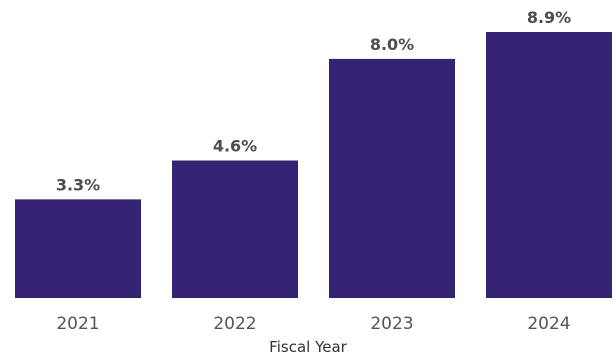 This screenshot has height=358, width=615. I want to click on data-label-2024: 8.9%, so click(549, 17).